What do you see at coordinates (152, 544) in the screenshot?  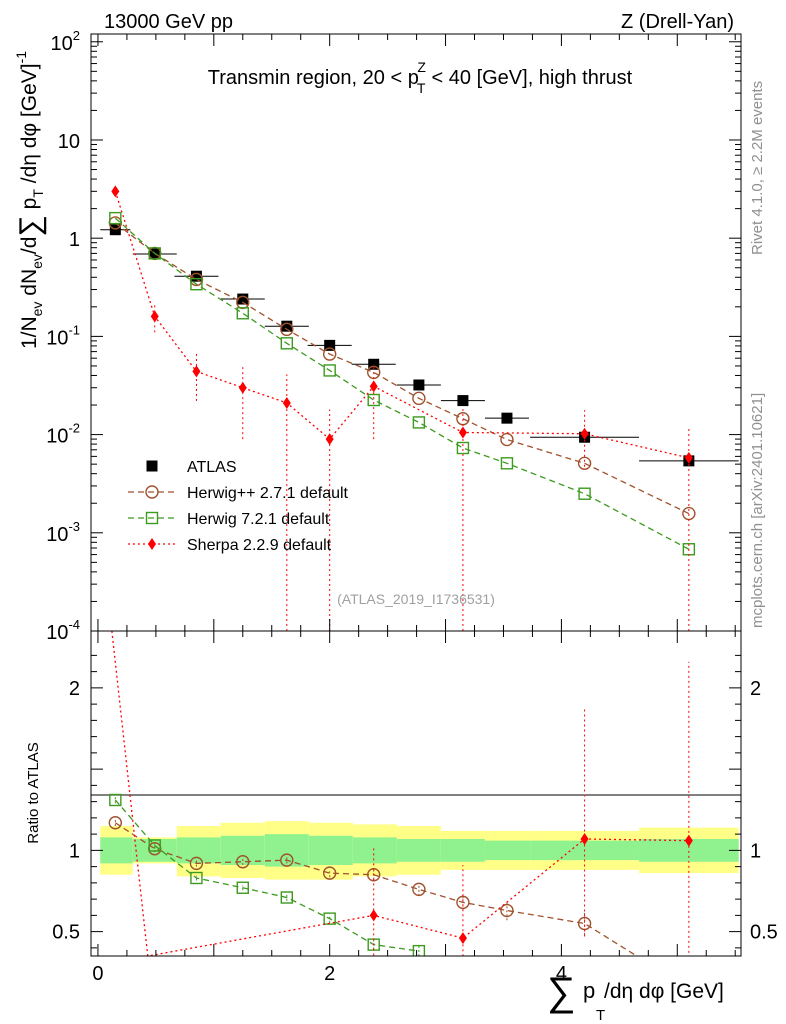 I see `legend-marker-sherpa` at bounding box center [152, 544].